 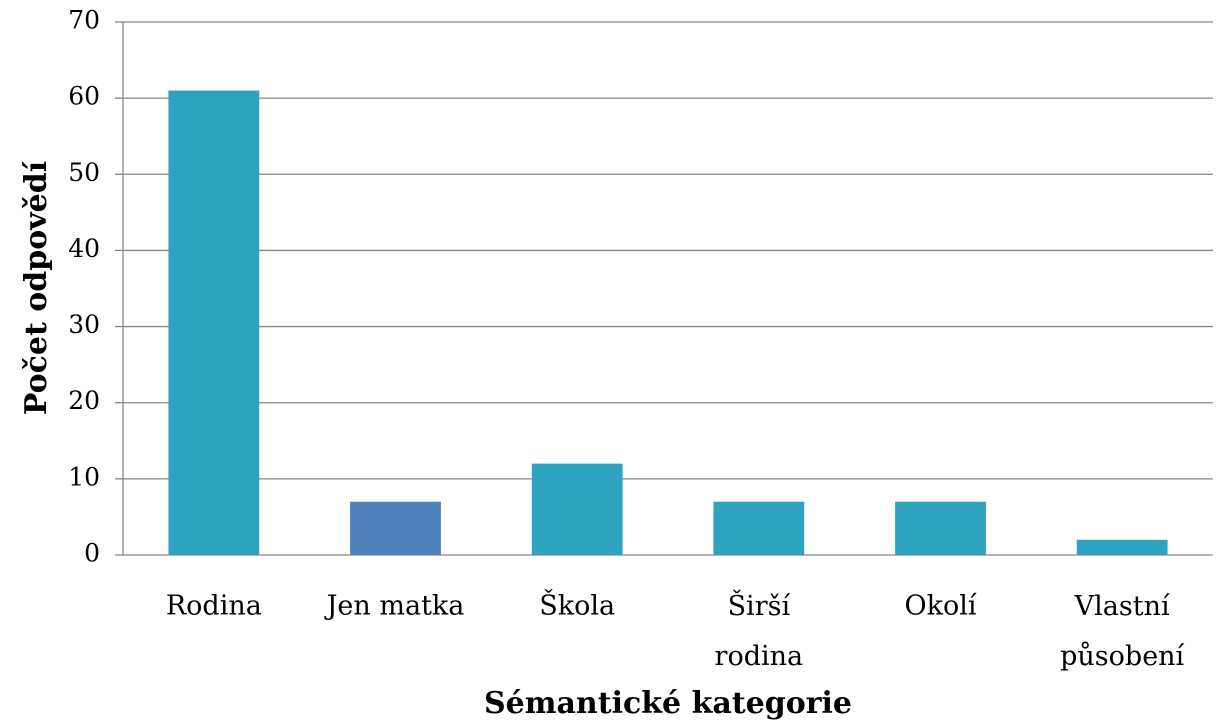 I want to click on y-tick-label: 40, so click(x=84, y=248).